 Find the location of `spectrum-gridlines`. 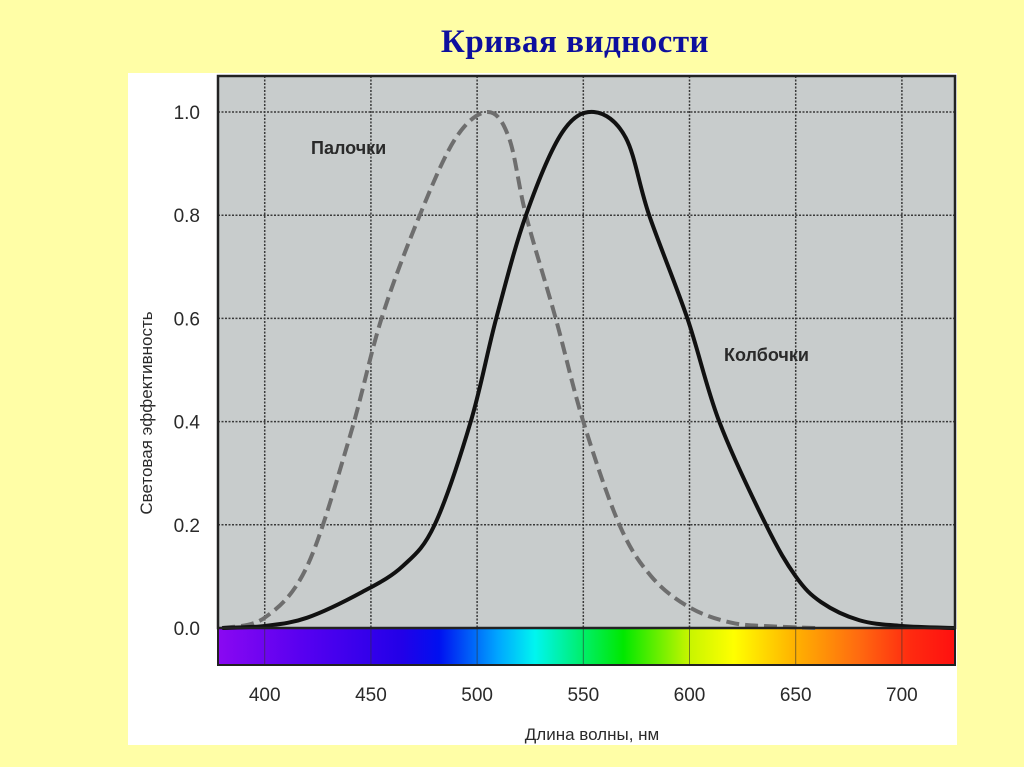

spectrum-gridlines is located at coordinates (583, 646).